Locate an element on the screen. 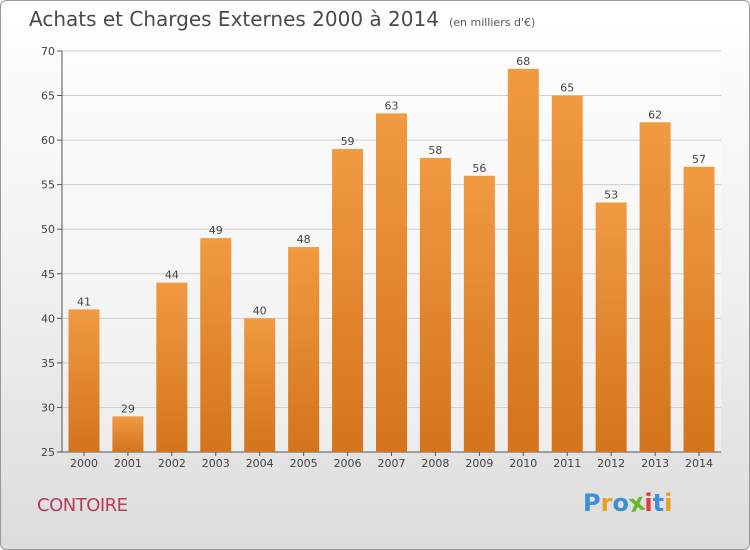 Image resolution: width=750 pixels, height=550 pixels. bar-value-label: 56 is located at coordinates (479, 168).